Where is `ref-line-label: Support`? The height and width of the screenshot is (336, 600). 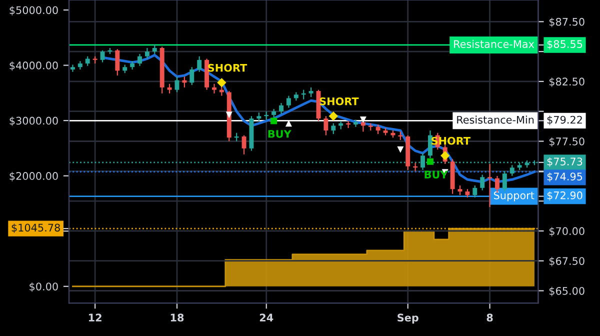
ref-line-label: Support is located at coordinates (514, 196).